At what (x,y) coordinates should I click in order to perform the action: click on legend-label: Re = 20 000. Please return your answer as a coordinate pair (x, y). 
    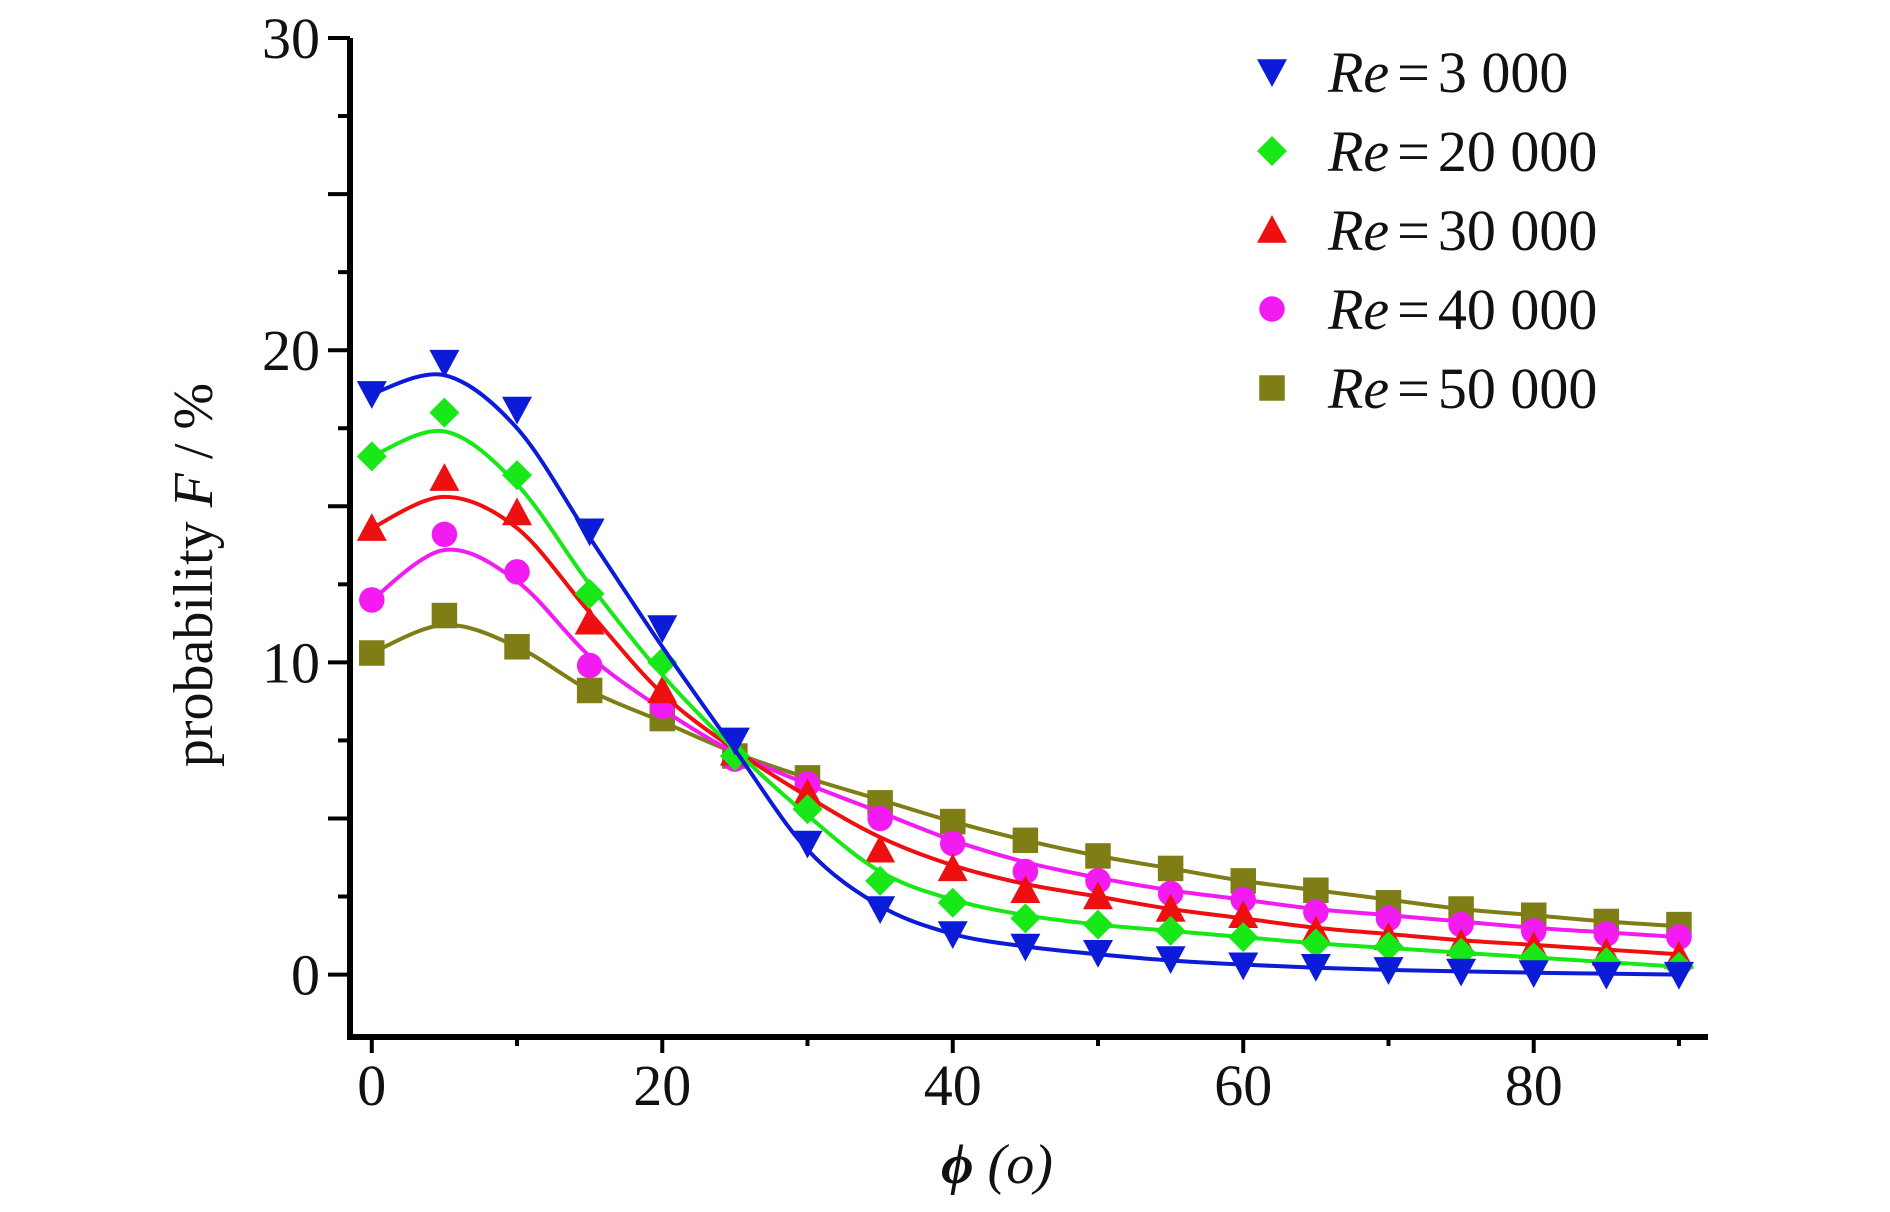
    Looking at the image, I should click on (1462, 151).